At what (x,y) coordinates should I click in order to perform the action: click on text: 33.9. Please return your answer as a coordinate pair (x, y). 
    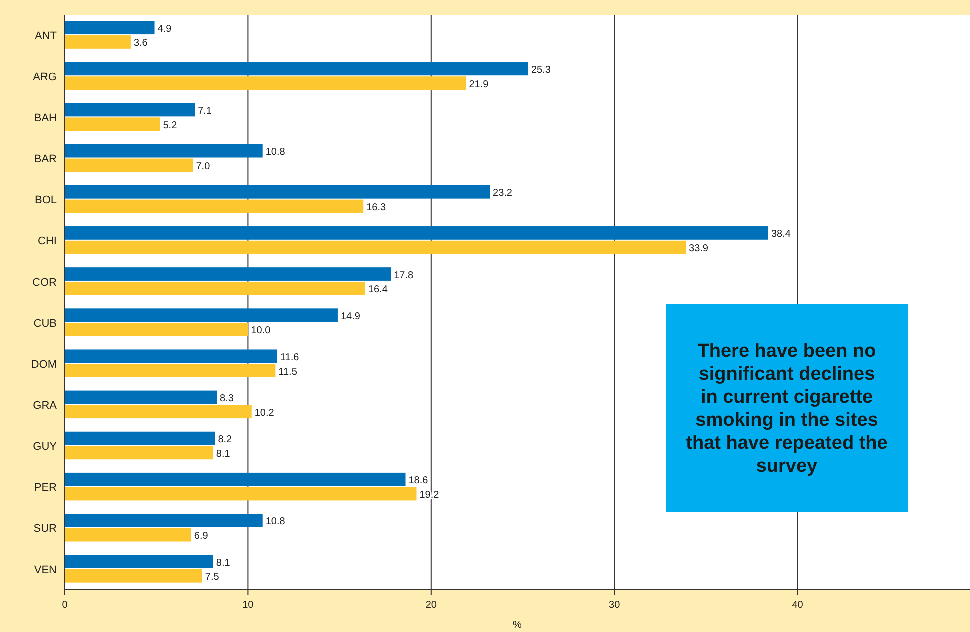
    Looking at the image, I should click on (699, 249).